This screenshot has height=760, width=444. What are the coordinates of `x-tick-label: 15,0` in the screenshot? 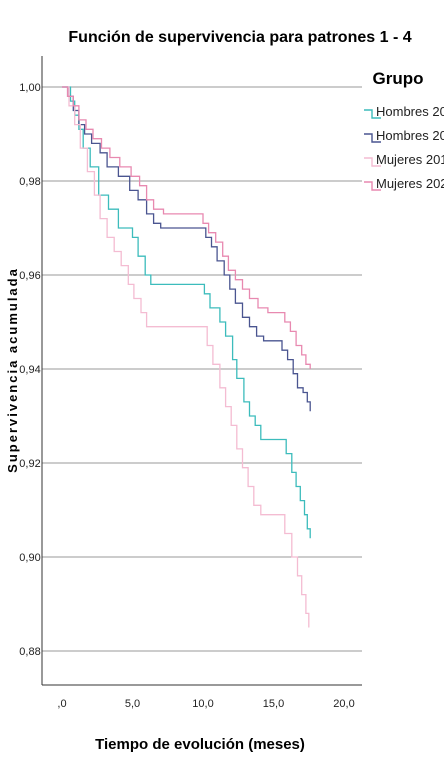 It's located at (273, 704).